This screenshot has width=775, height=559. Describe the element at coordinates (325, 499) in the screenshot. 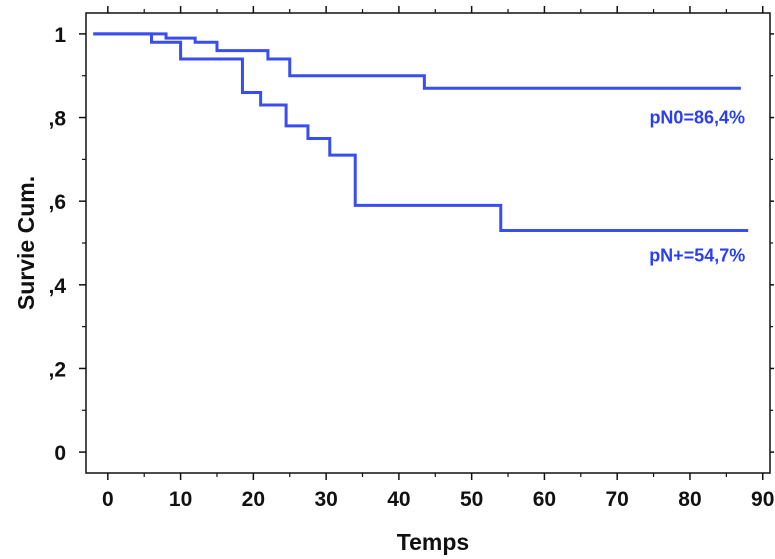

I see `x-tick-label: 30` at that location.